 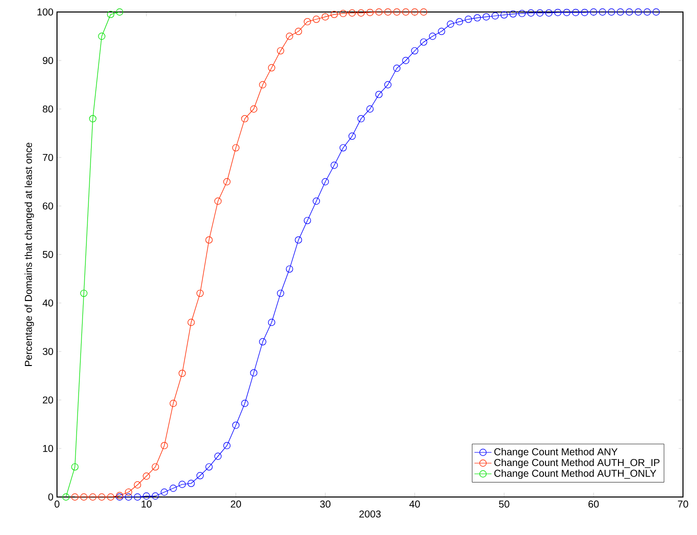 What do you see at coordinates (593, 504) in the screenshot?
I see `x-tick-label: 60` at bounding box center [593, 504].